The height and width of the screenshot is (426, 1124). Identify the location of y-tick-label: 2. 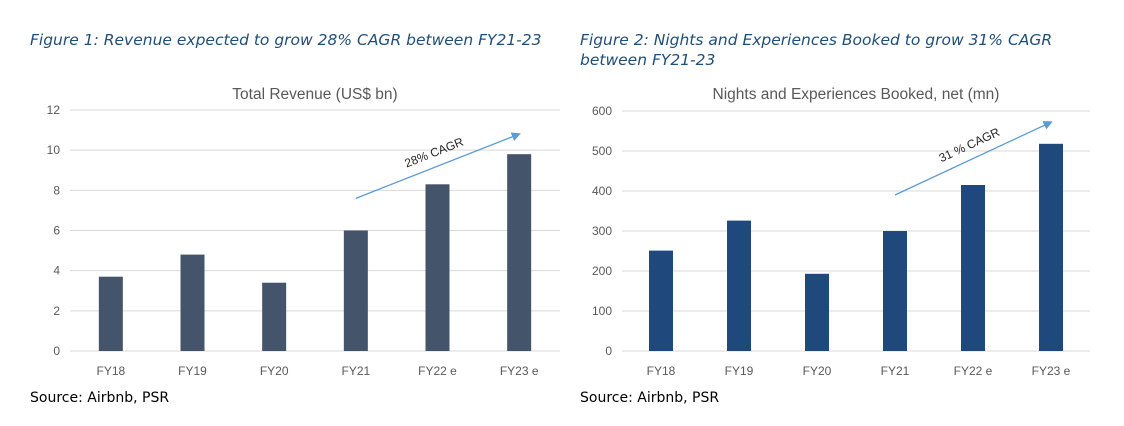
(56, 311).